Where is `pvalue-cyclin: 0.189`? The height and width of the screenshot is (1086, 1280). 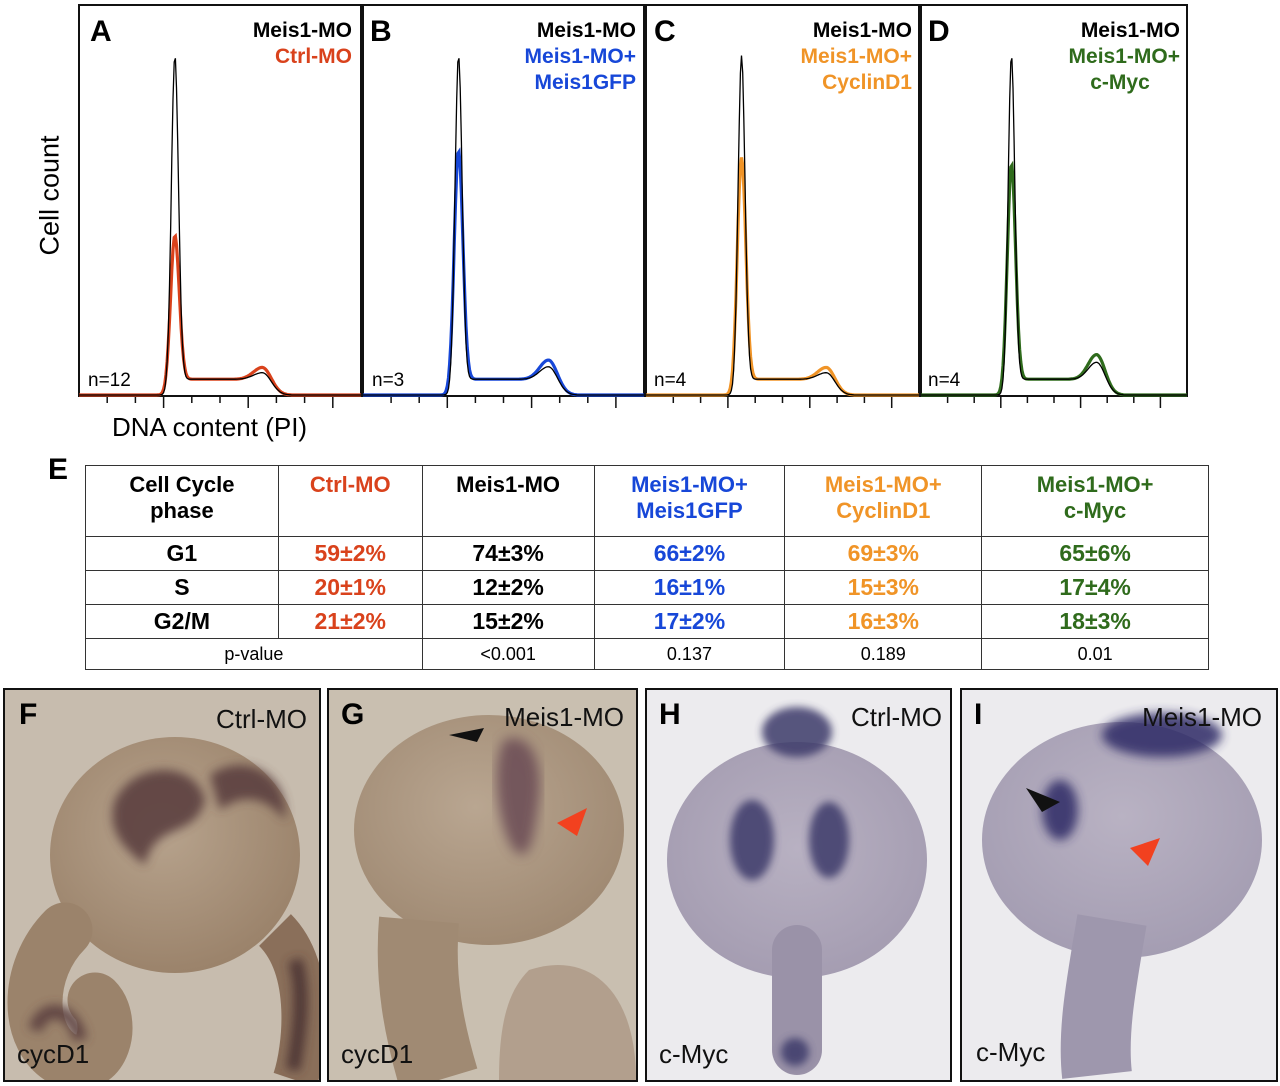 pvalue-cyclin: 0.189 is located at coordinates (883, 654).